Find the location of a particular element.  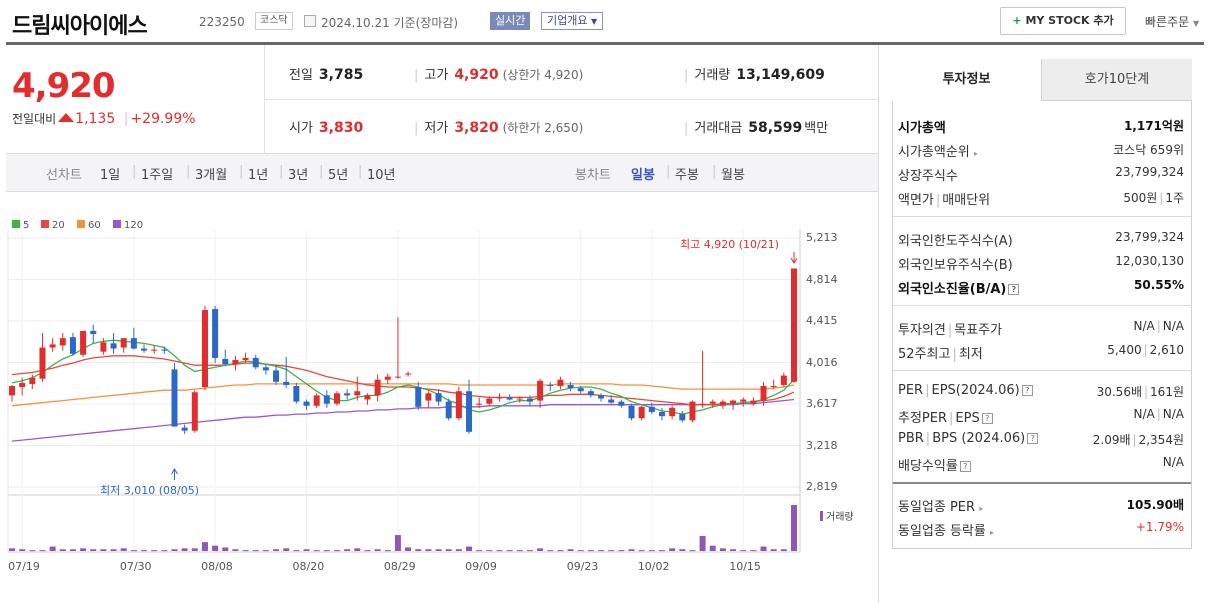

foreign-rate-label-row: 외국인소진율(B/A)? is located at coordinates (959, 287).